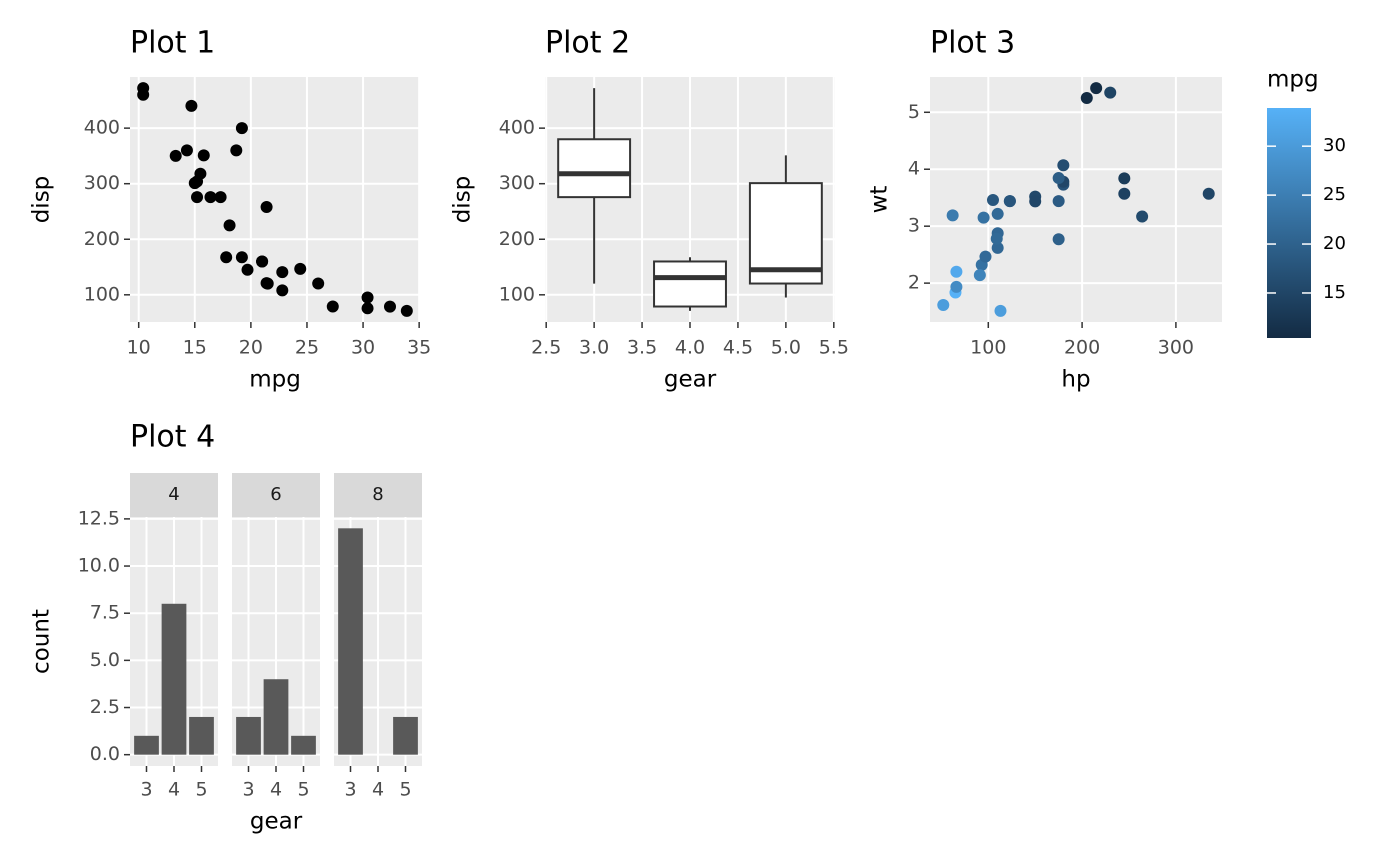  I want to click on x-axis-title: mpg, so click(275, 380).